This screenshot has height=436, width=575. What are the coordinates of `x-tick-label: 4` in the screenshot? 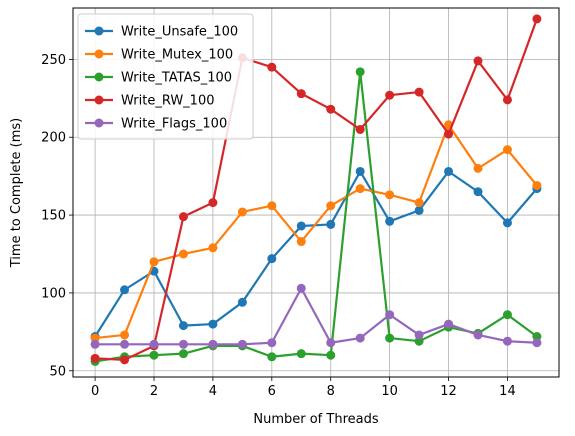 It's located at (213, 391).